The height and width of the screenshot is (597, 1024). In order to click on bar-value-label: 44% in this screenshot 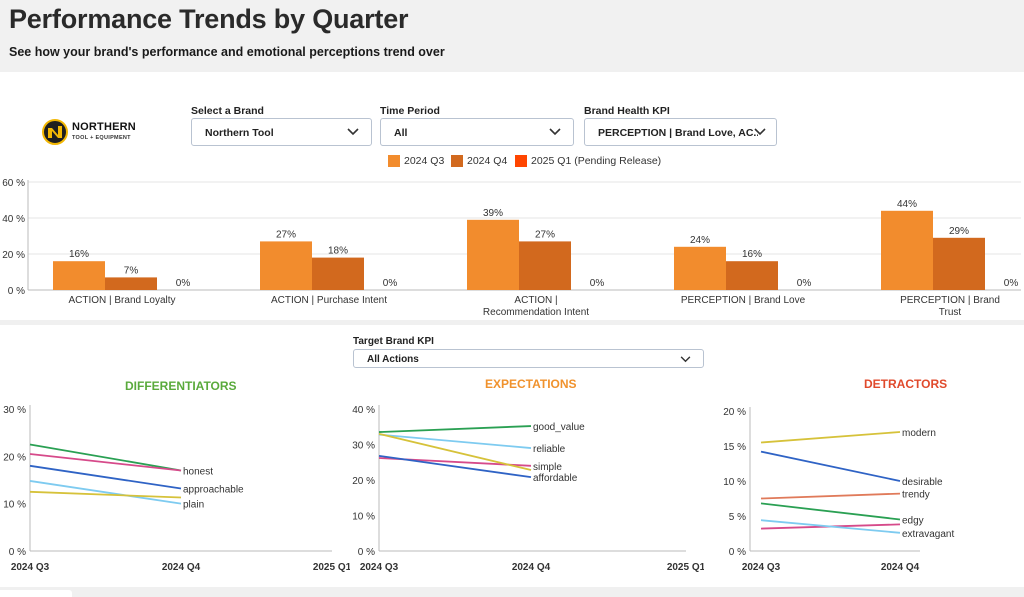, I will do `click(907, 204)`.